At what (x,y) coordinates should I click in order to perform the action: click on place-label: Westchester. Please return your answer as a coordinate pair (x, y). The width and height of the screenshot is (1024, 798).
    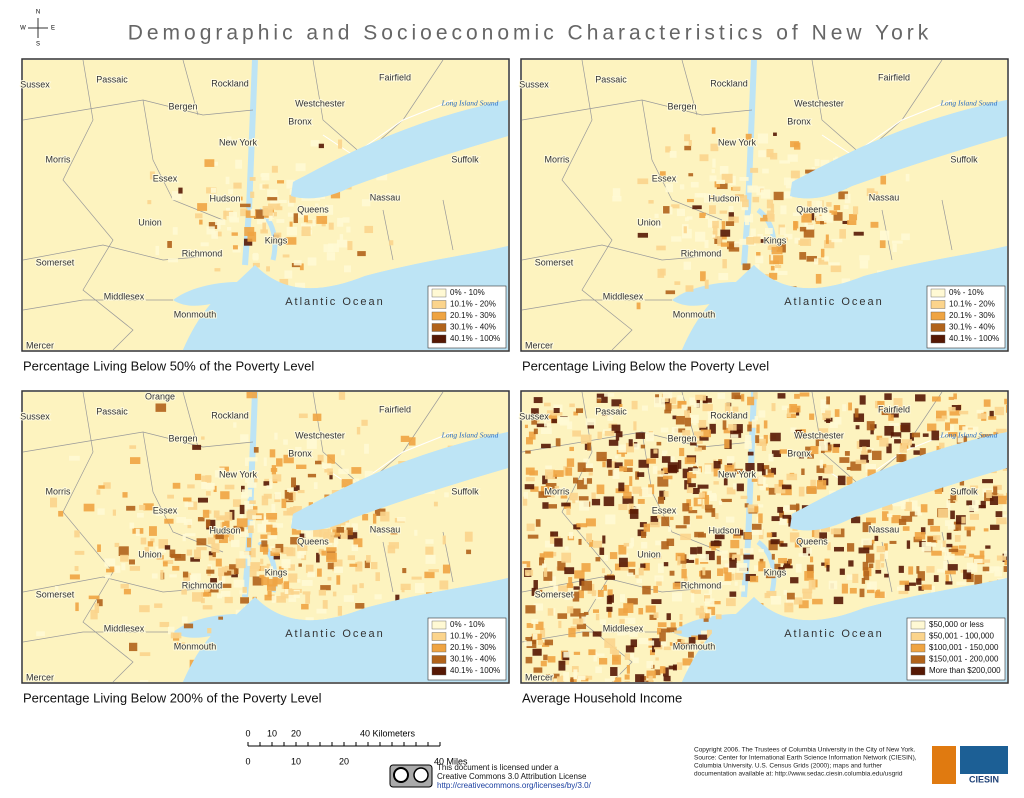
    Looking at the image, I should click on (320, 103).